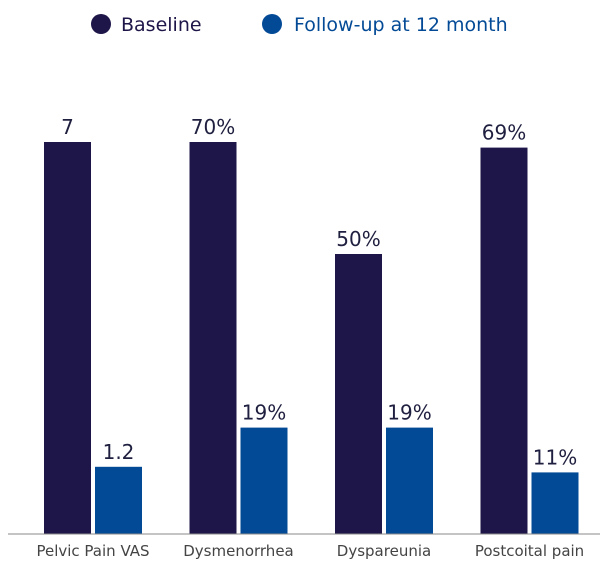 This screenshot has width=602, height=563. I want to click on category-label-1: Dysmenorrhea, so click(238, 551).